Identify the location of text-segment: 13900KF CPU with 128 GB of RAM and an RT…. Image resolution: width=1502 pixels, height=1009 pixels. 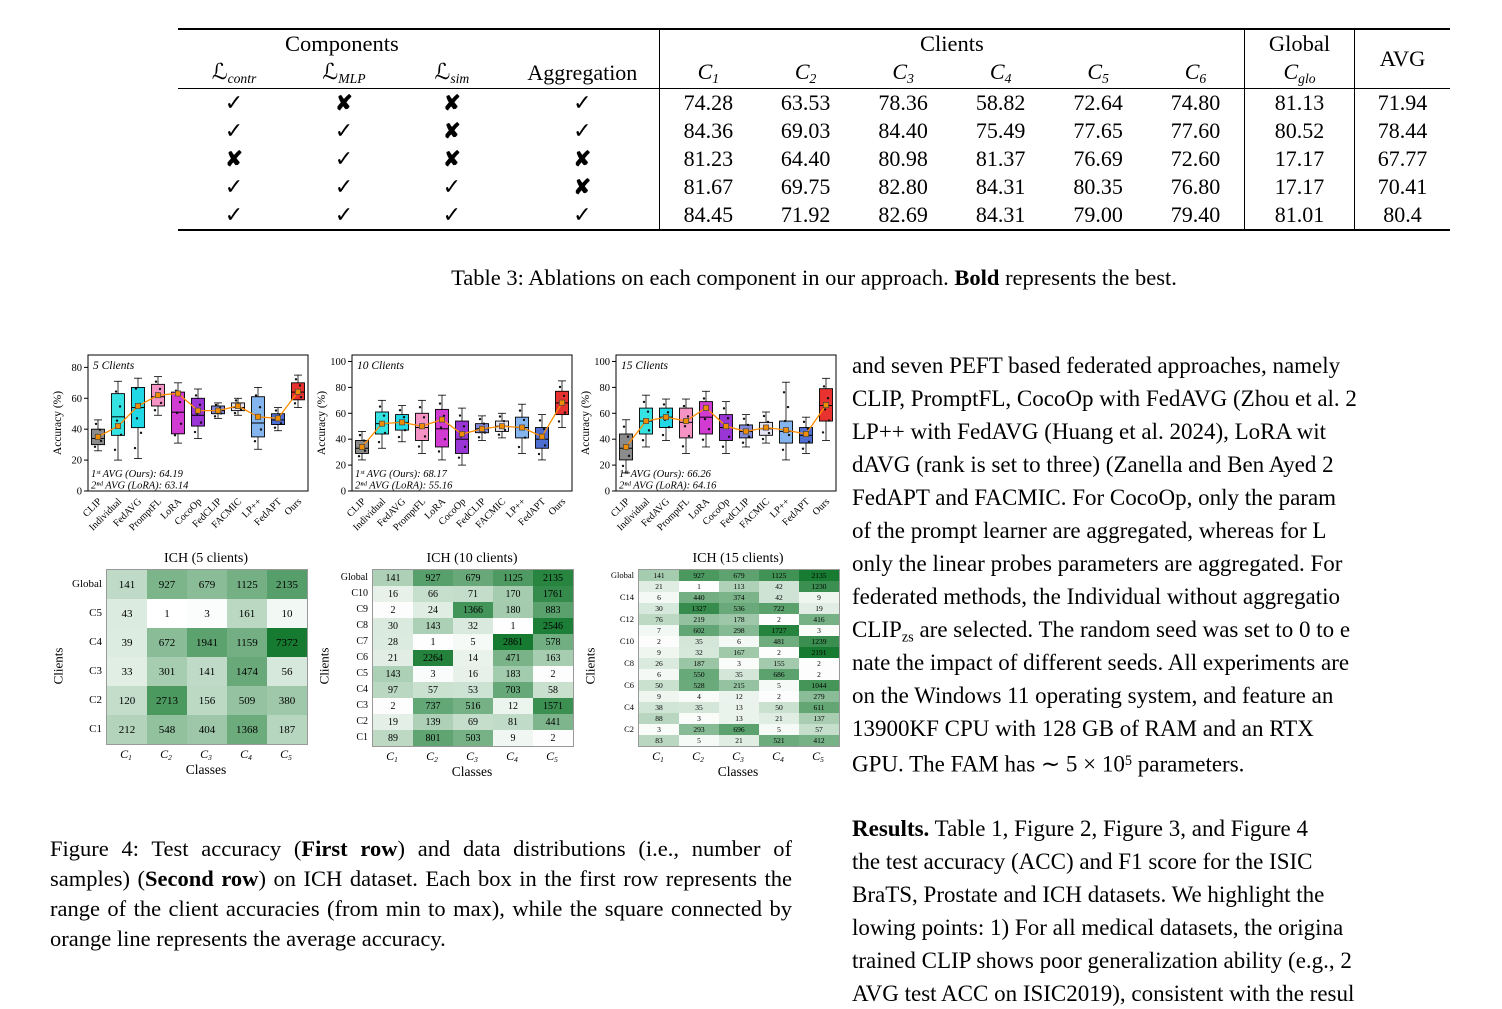
(1083, 729).